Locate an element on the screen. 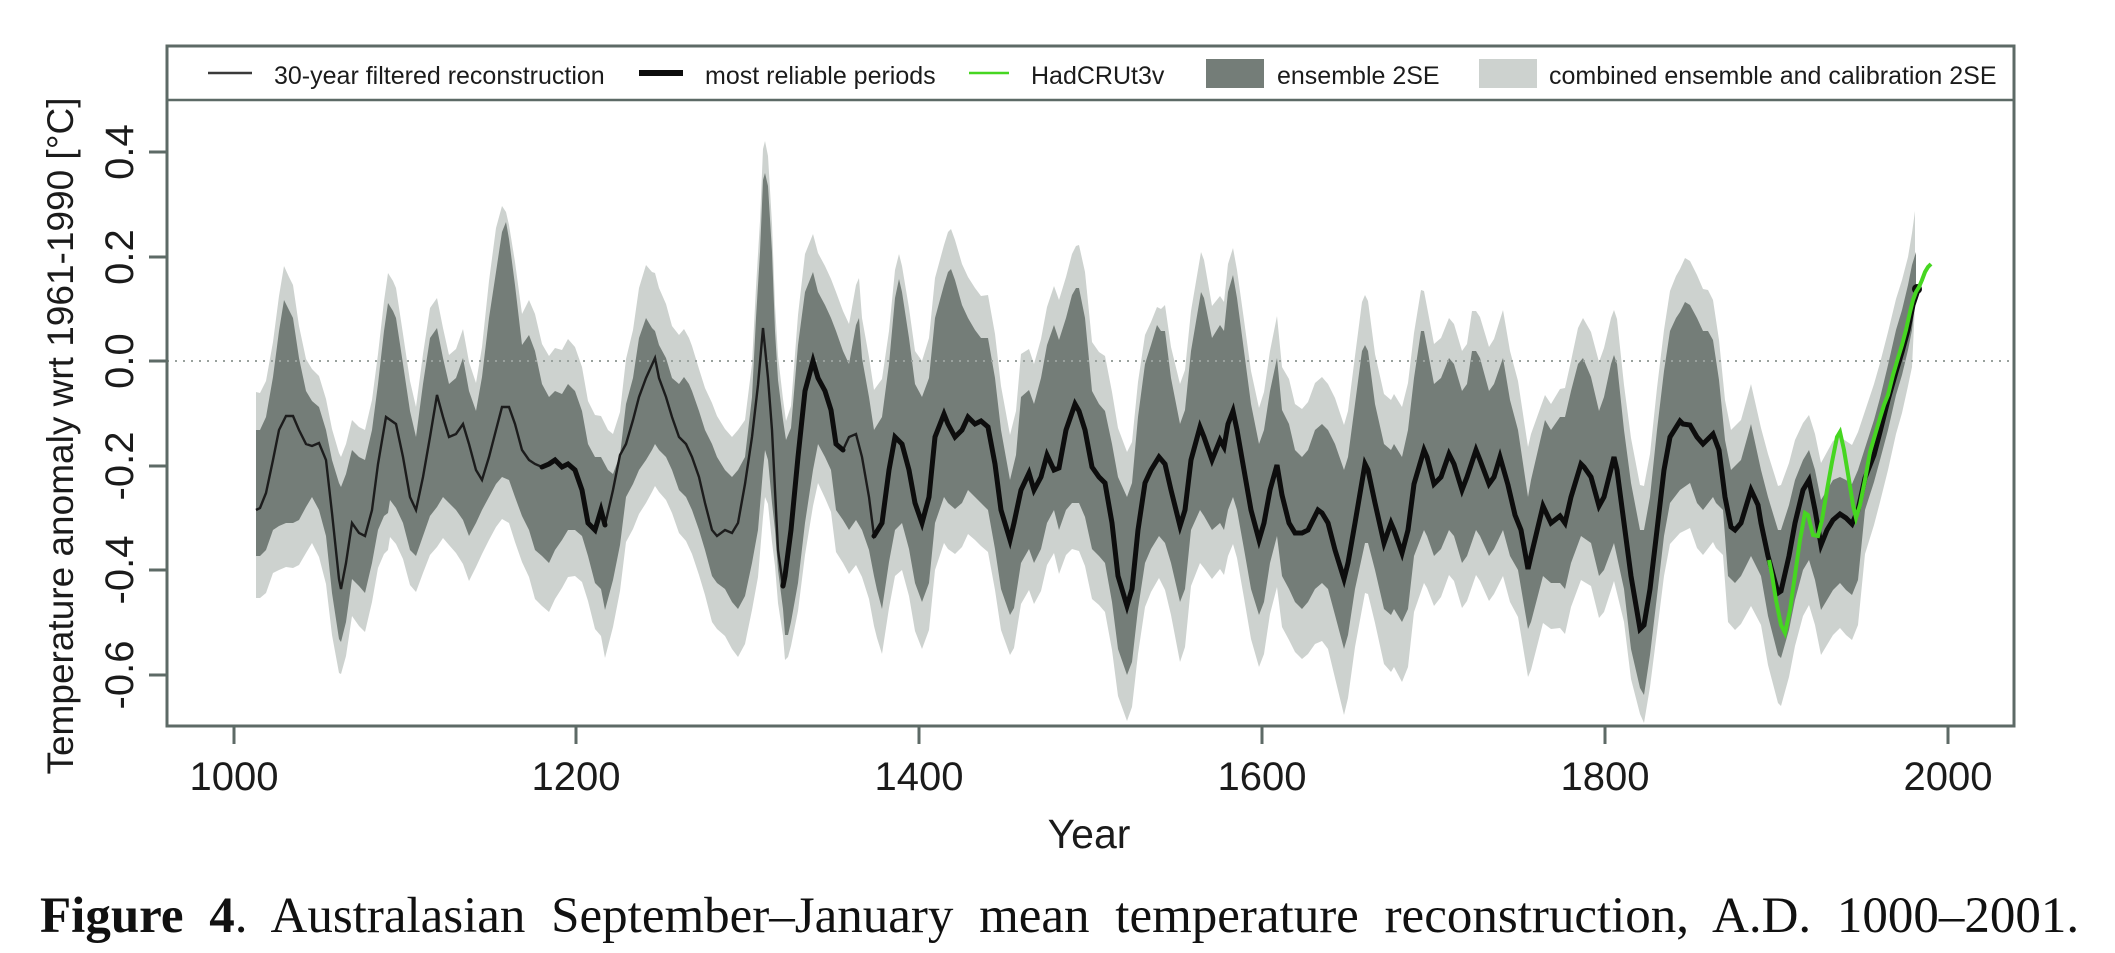 The width and height of the screenshot is (2115, 953). svg-text: 1600 is located at coordinates (1262, 777).